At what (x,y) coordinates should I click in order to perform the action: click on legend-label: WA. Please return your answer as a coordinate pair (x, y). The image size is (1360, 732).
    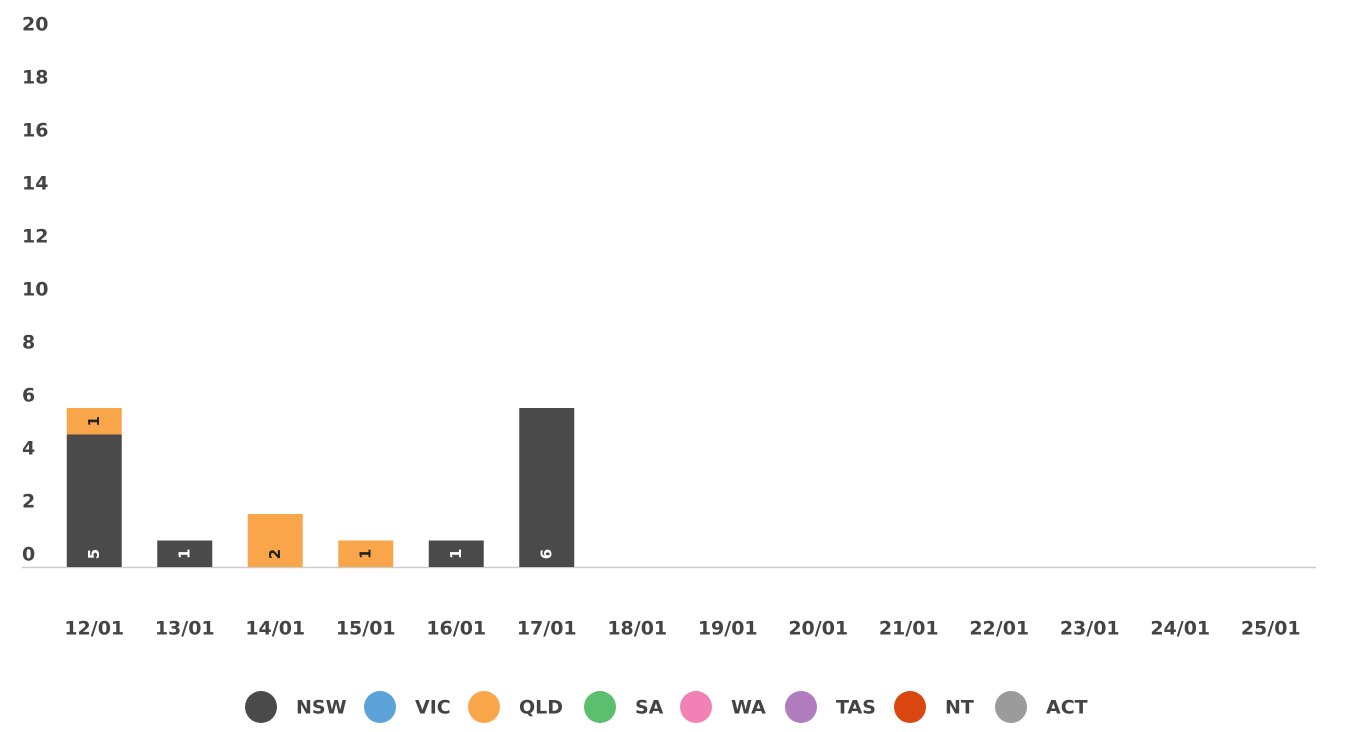
    Looking at the image, I should click on (748, 708).